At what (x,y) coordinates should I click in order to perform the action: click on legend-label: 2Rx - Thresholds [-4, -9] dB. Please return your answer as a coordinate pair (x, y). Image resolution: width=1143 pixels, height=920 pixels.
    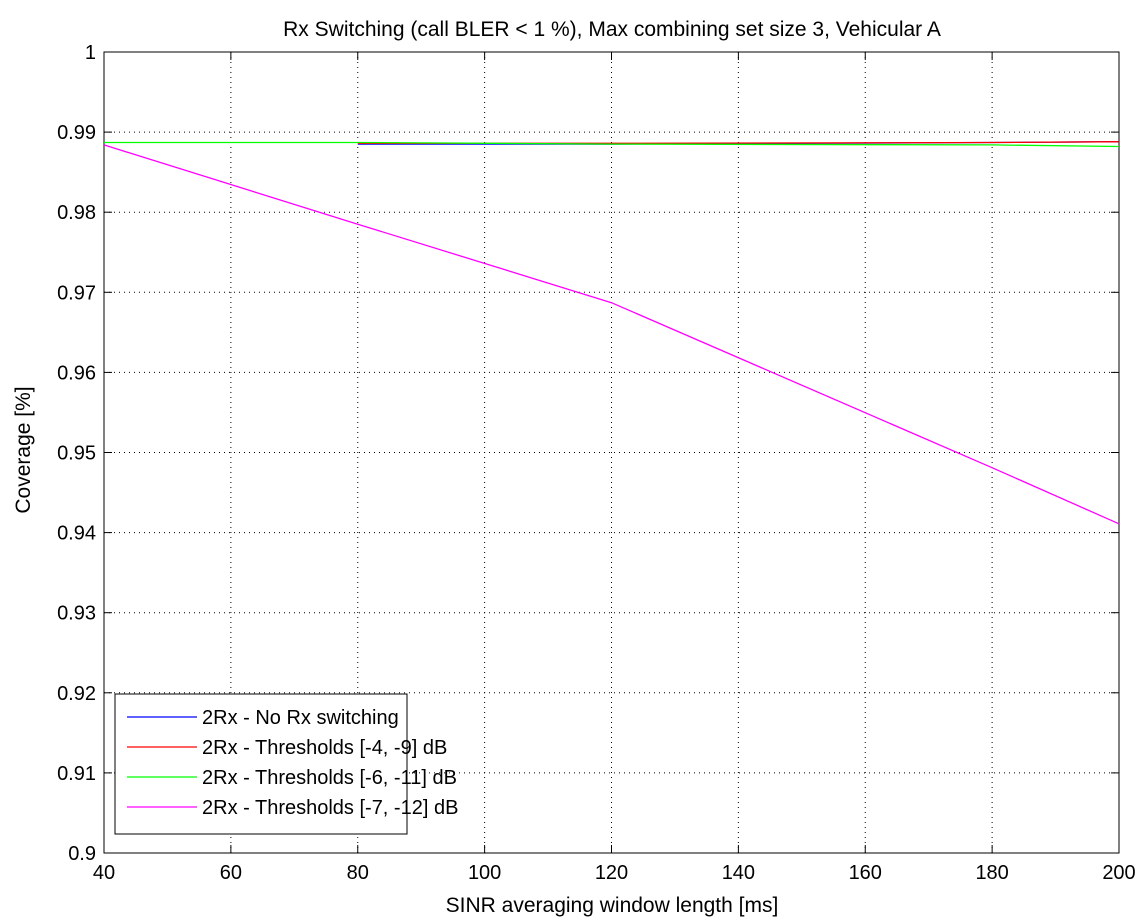
    Looking at the image, I should click on (324, 748).